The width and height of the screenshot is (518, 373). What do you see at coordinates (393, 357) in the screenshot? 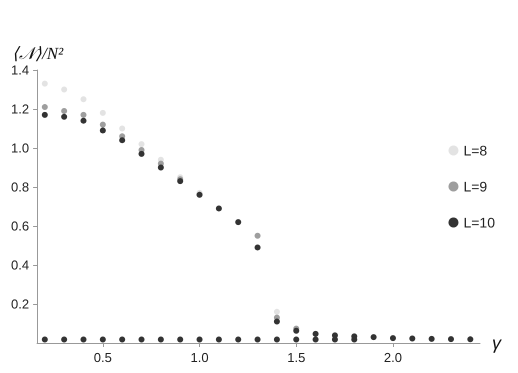
I see `x-tick-label: 2.0` at bounding box center [393, 357].